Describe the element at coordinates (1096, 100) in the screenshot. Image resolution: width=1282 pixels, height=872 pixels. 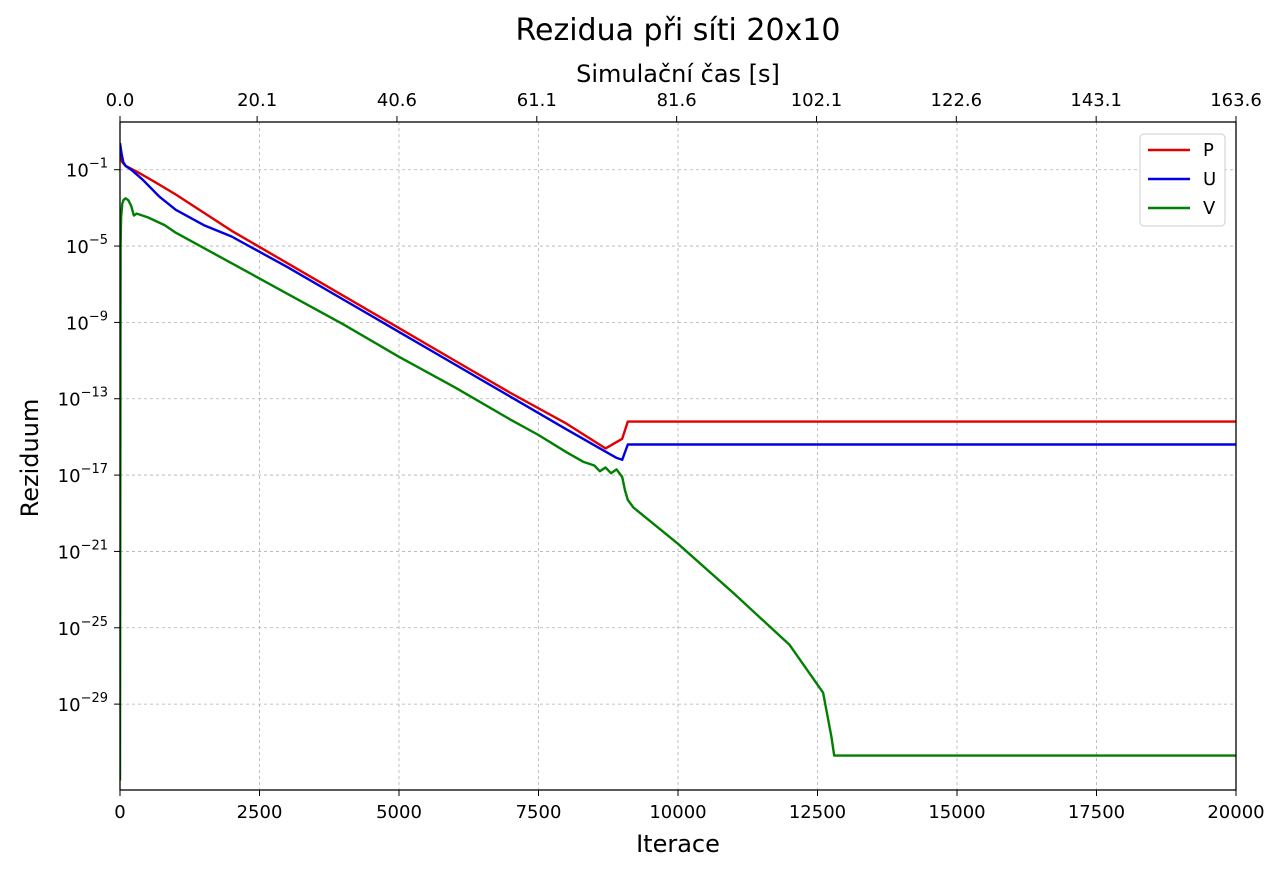
I see `top-tick-label: 143.1` at that location.